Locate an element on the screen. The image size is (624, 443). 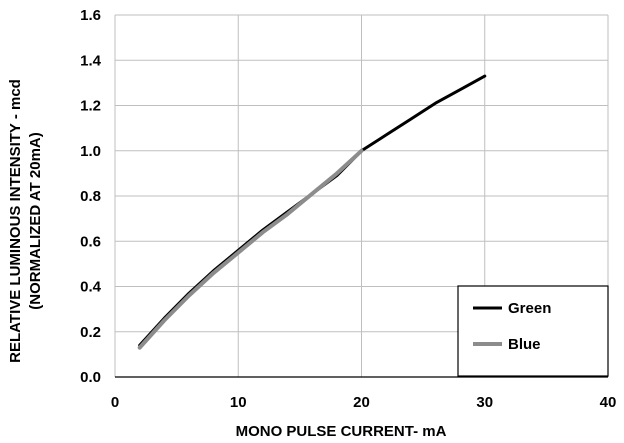
y-tick-label: 1.4 is located at coordinates (91, 60).